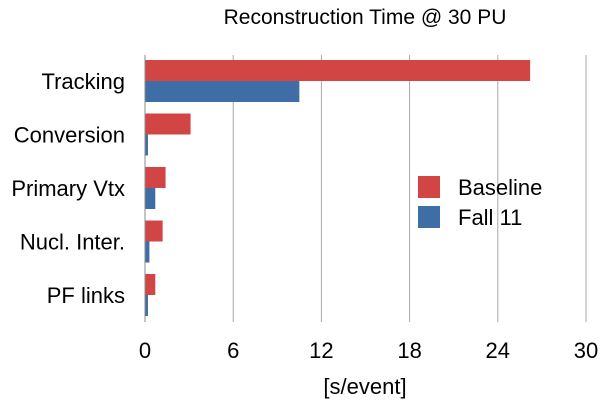 The image size is (601, 401). Describe the element at coordinates (586, 350) in the screenshot. I see `x-tick-label: 30` at that location.